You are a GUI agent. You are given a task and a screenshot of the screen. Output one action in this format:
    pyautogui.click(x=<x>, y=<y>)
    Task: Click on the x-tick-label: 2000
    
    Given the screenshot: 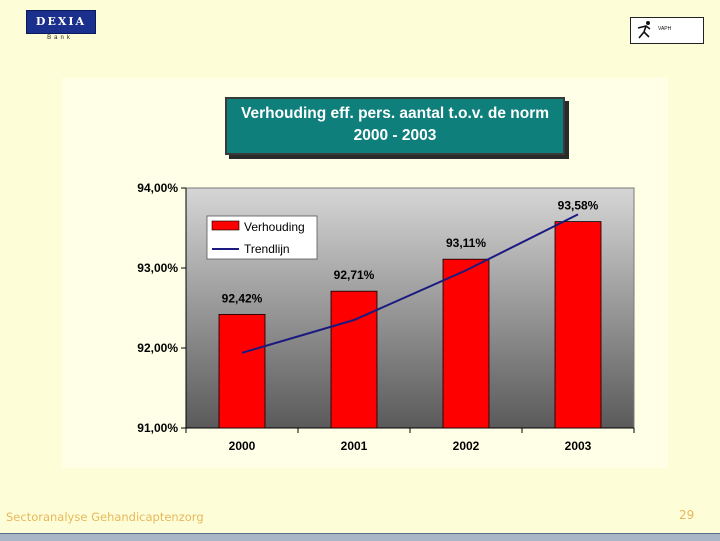 What is the action you would take?
    pyautogui.click(x=242, y=446)
    